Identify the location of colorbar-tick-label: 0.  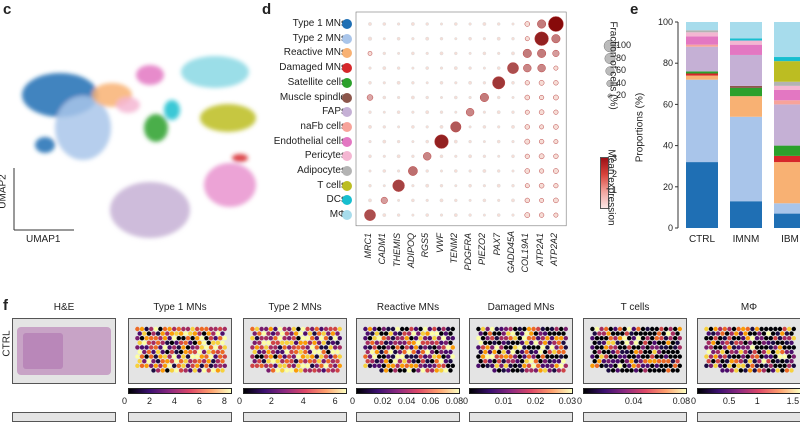
(694, 401).